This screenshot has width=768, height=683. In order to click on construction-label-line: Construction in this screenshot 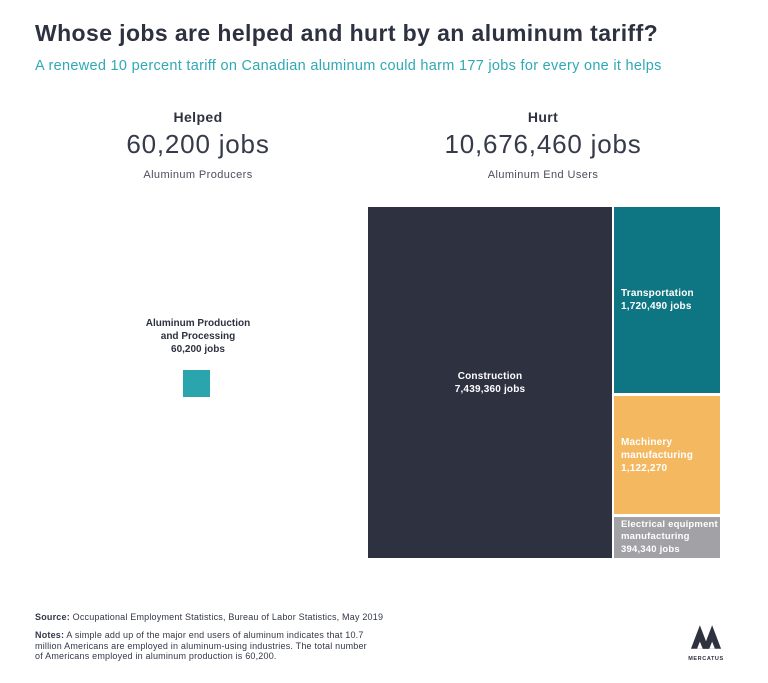, I will do `click(490, 376)`.